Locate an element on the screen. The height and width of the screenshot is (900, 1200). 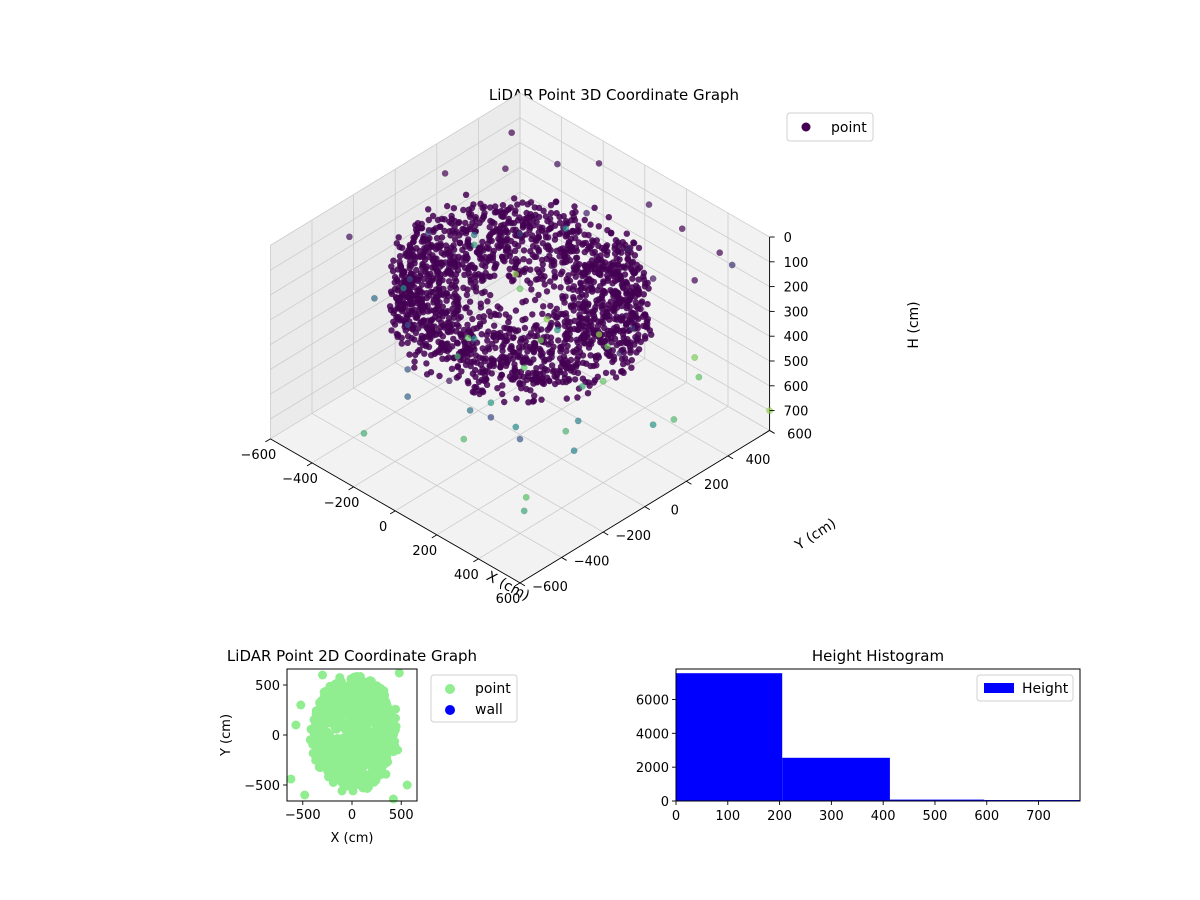
chart-2d-xlabel: X (cm) is located at coordinates (352, 838).